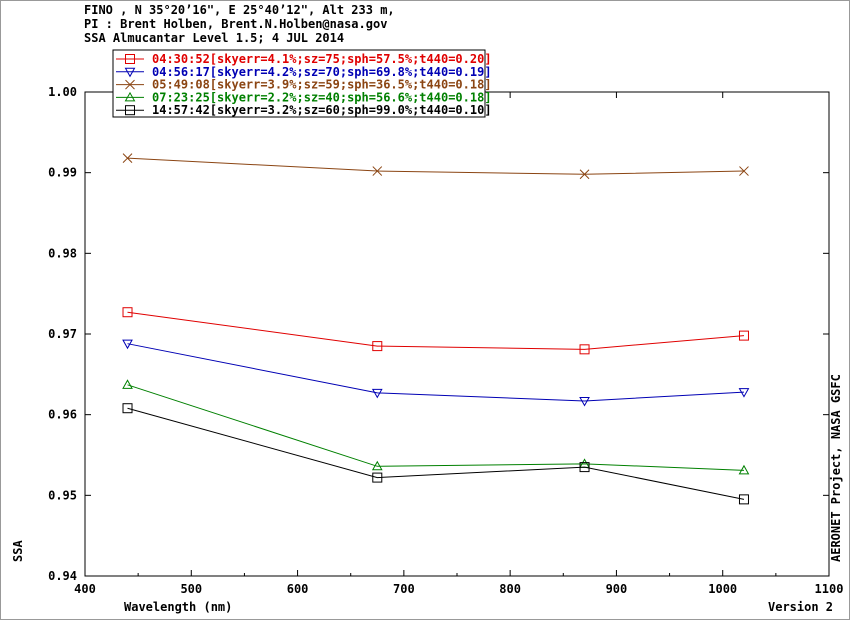 This screenshot has height=620, width=850. Describe the element at coordinates (62, 334) in the screenshot. I see `y-tick-label: 0.97` at that location.